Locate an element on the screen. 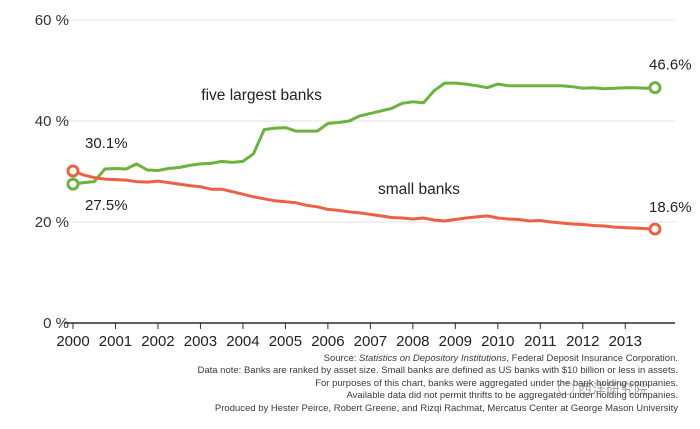  y-axis-ticks: 0 % 20 % 40 % 60 % is located at coordinates (52, 172).